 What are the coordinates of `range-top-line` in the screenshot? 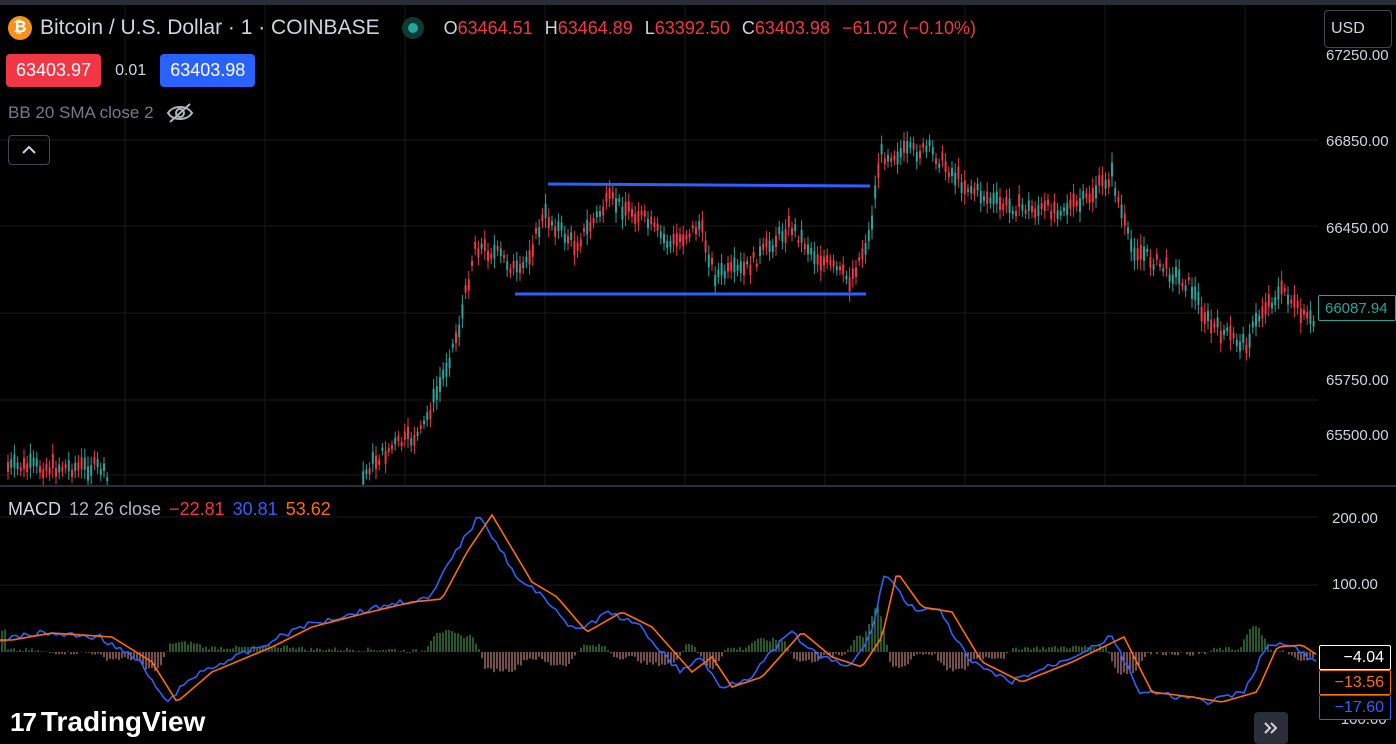 It's located at (709, 185).